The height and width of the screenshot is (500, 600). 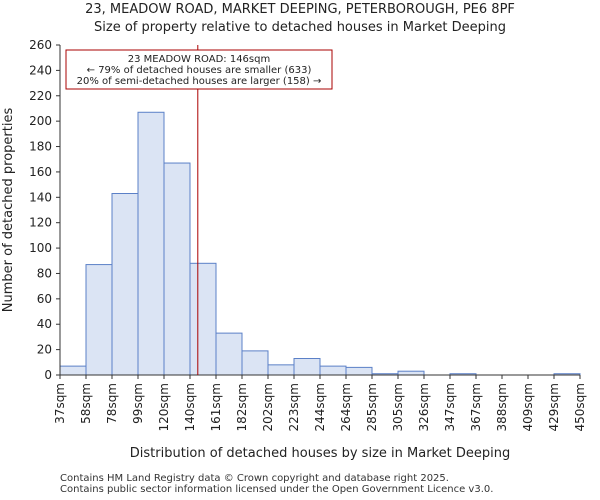 I want to click on x-tick-label: 161sqm, so click(x=216, y=407).